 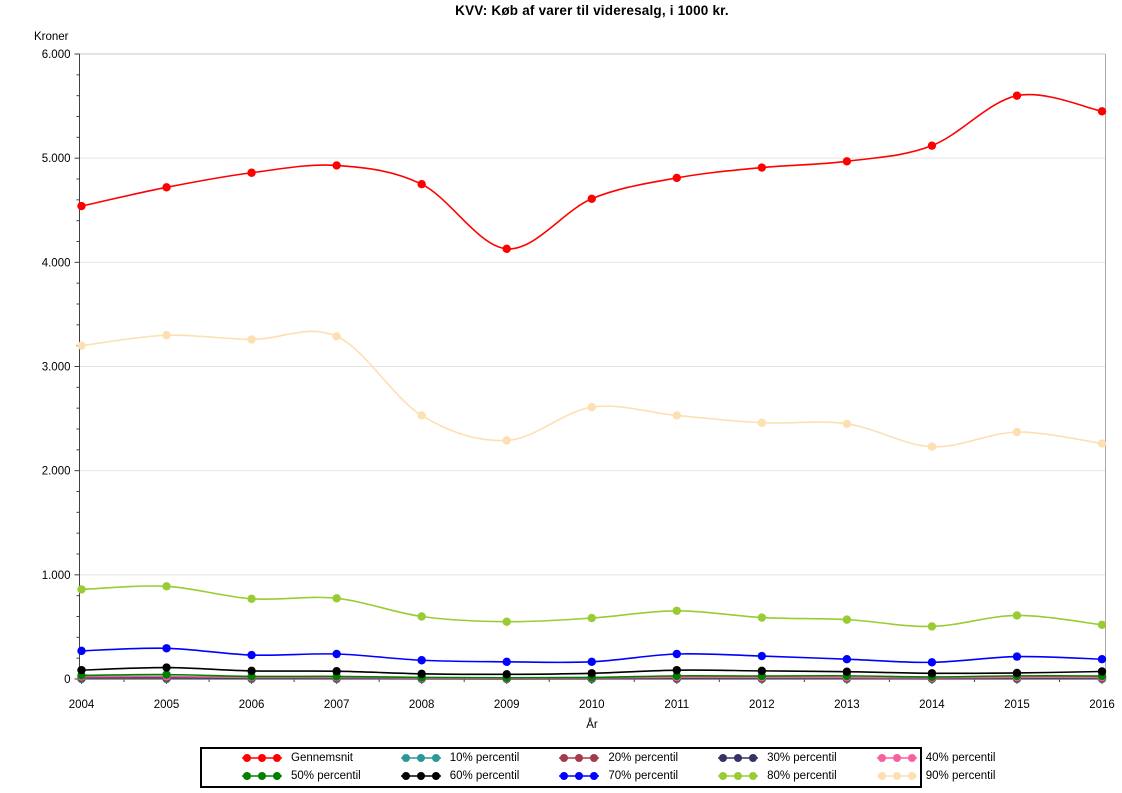 What do you see at coordinates (484, 758) in the screenshot?
I see `legend-label: 10% percentil` at bounding box center [484, 758].